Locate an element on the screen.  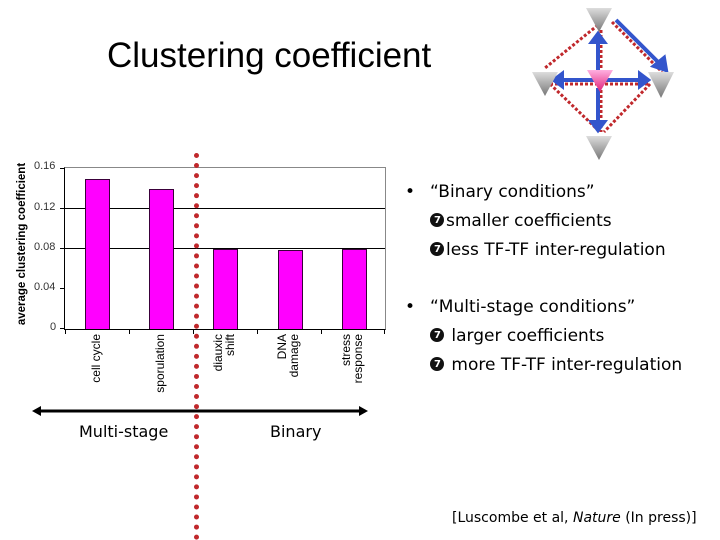
sub-bullet: more TF-TF inter-regulation is located at coordinates (541, 365).